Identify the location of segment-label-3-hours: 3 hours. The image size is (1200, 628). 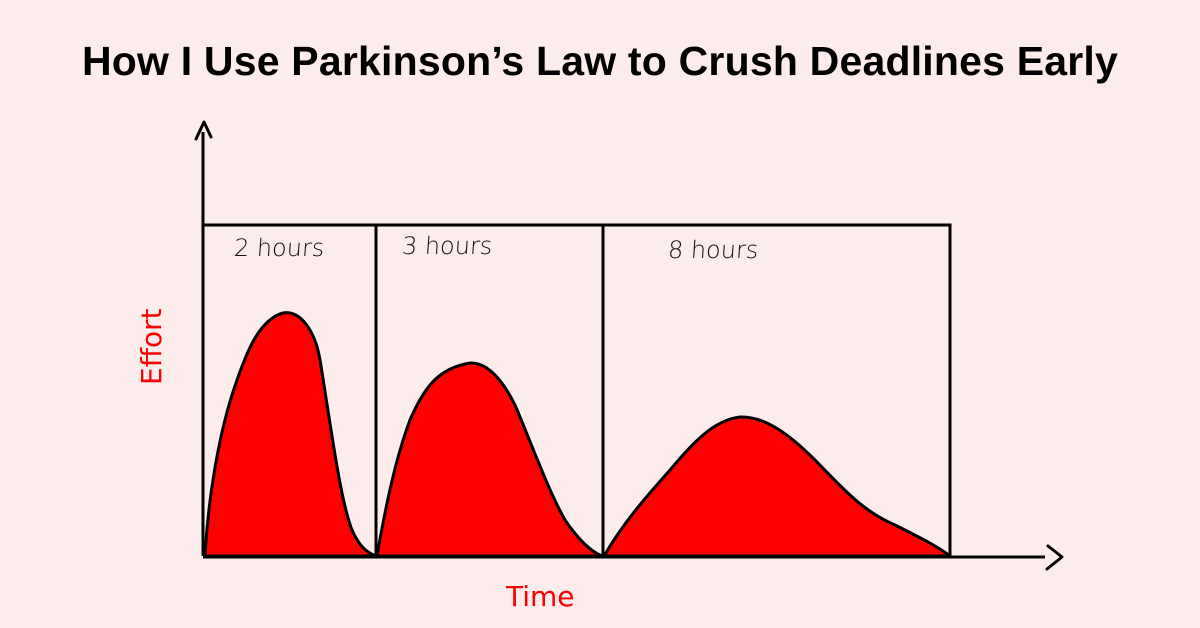
(447, 246).